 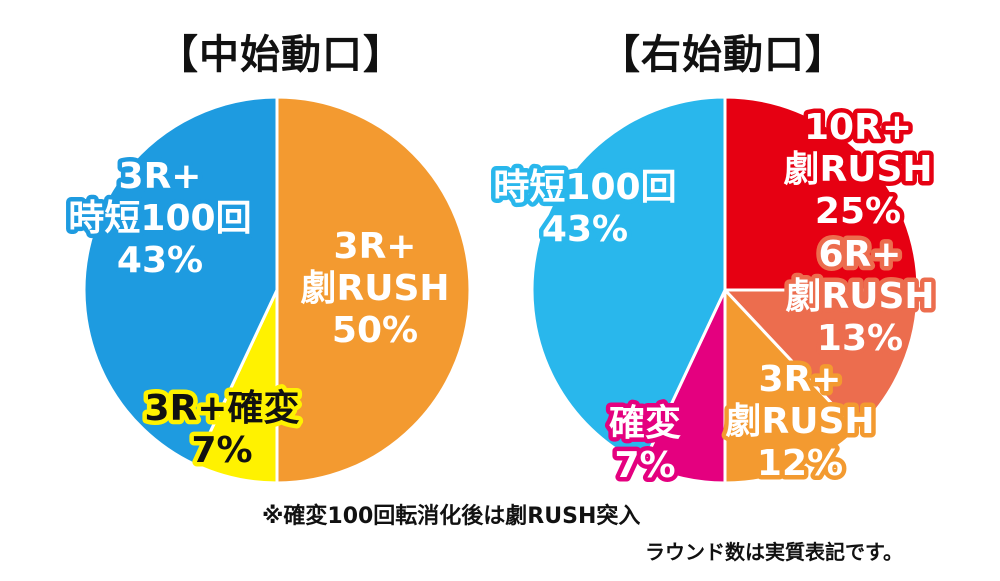 What do you see at coordinates (160, 176) in the screenshot?
I see `pie-0-slice-2-label-line-0: 3R+` at bounding box center [160, 176].